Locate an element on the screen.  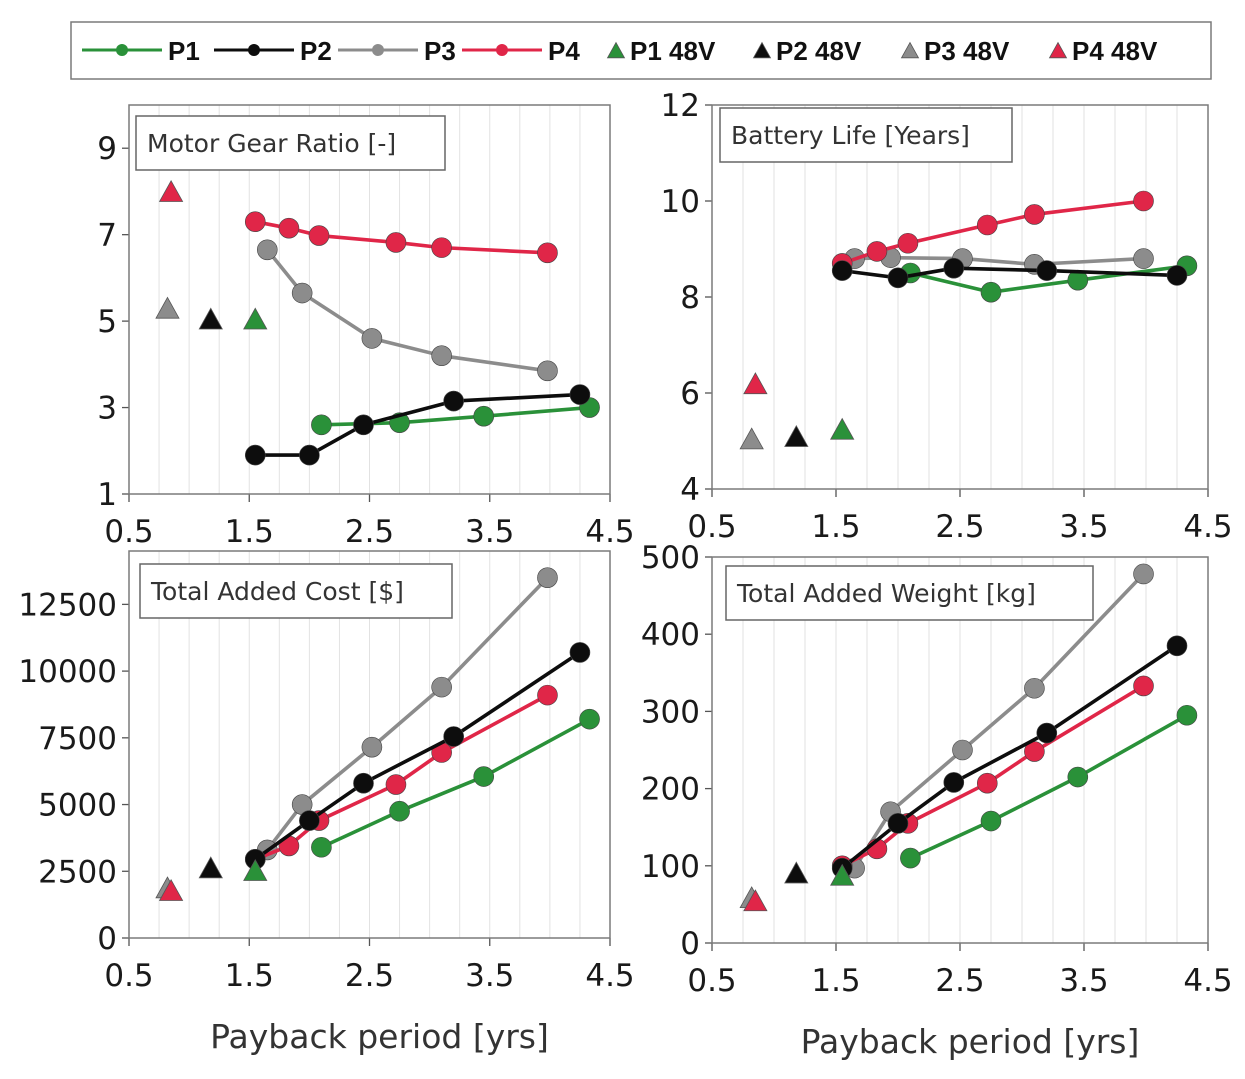
x-axis-label: Payback period [yrs] is located at coordinates (379, 1036).